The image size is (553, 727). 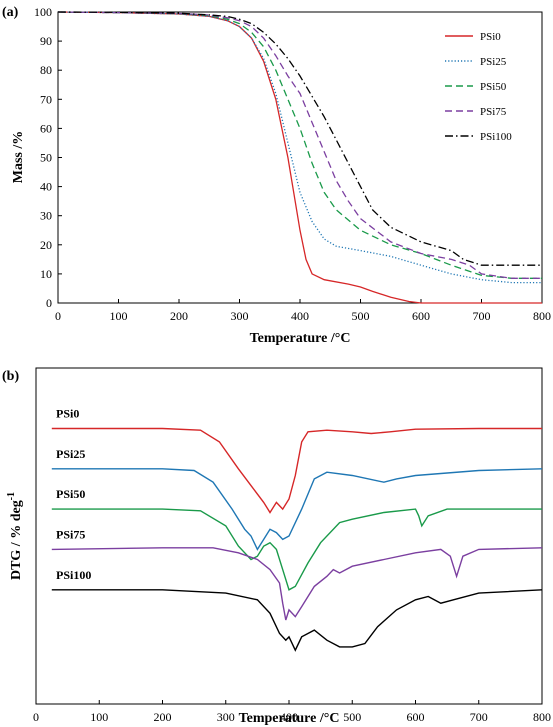 I want to click on panel-a-legend: PSi0 PSi25 PSi50 PSi75 PSi100, so click(x=478, y=87).